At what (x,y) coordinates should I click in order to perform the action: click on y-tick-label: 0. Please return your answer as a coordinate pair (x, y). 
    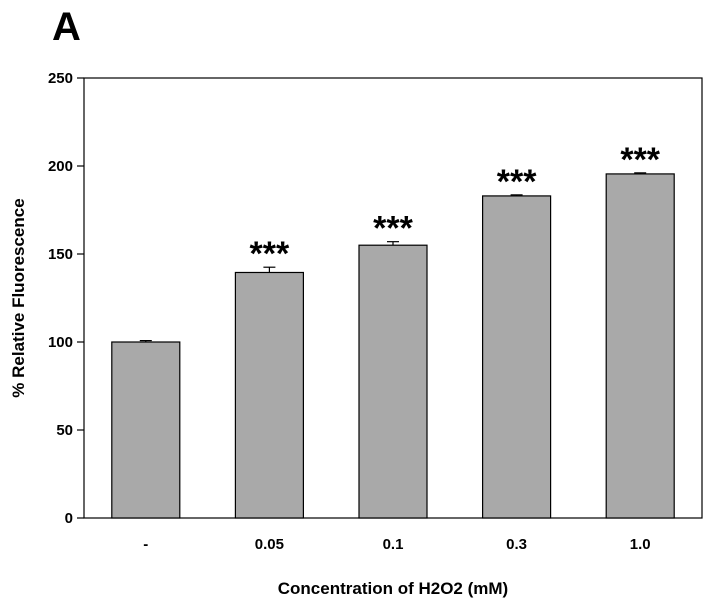
    Looking at the image, I should click on (69, 518).